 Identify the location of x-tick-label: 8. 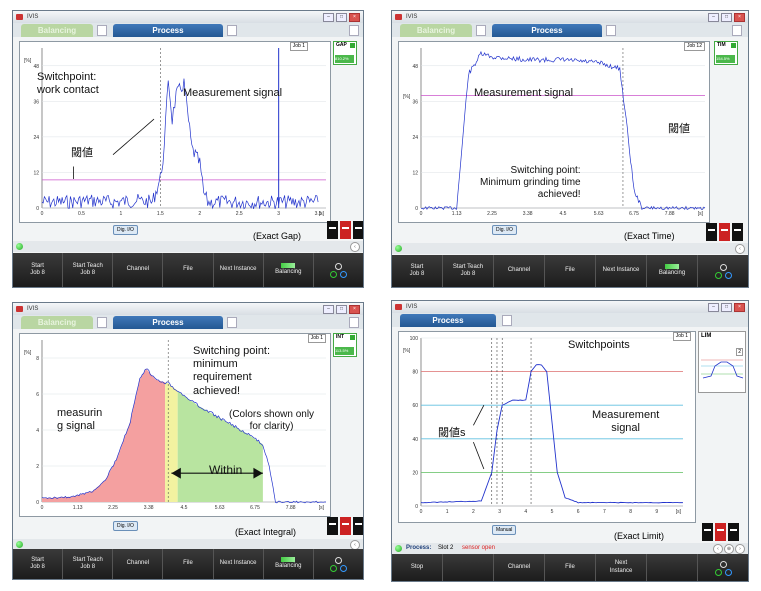
(630, 512).